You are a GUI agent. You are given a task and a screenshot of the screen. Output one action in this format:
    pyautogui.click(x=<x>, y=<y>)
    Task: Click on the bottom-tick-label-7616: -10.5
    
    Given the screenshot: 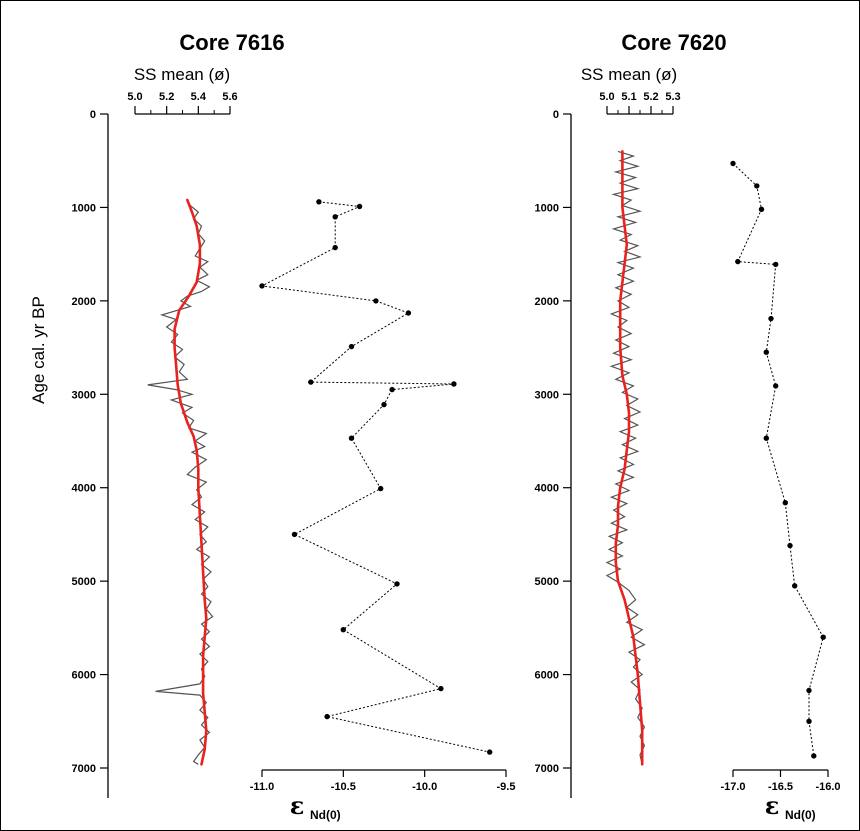 What is the action you would take?
    pyautogui.click(x=343, y=787)
    